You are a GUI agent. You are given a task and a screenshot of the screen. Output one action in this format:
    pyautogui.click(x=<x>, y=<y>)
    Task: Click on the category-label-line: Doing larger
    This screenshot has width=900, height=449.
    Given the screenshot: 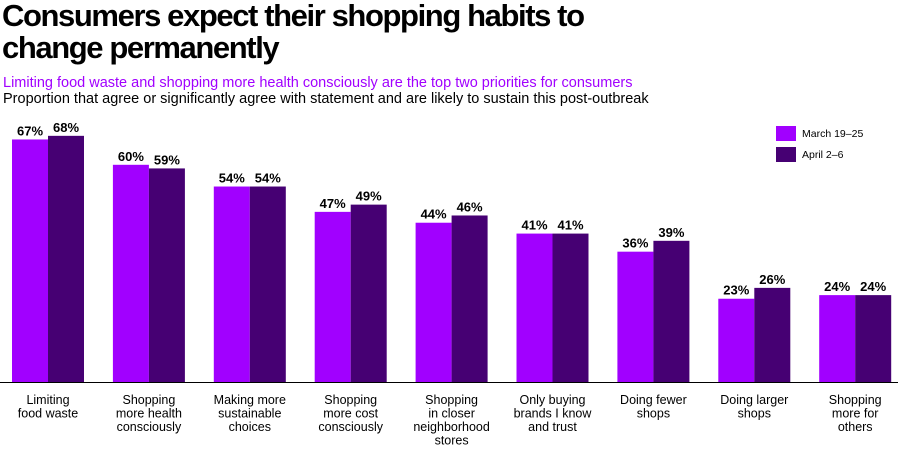 What is the action you would take?
    pyautogui.click(x=754, y=400)
    